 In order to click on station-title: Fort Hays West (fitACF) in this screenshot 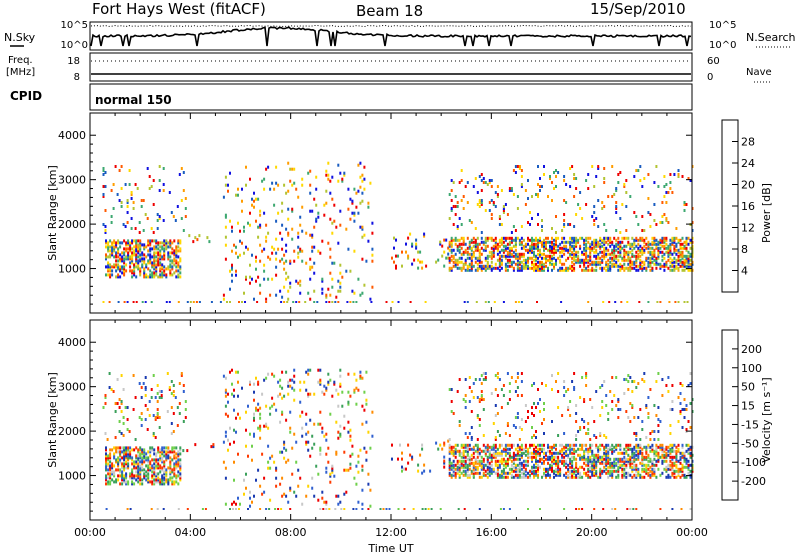, I will do `click(179, 9)`.